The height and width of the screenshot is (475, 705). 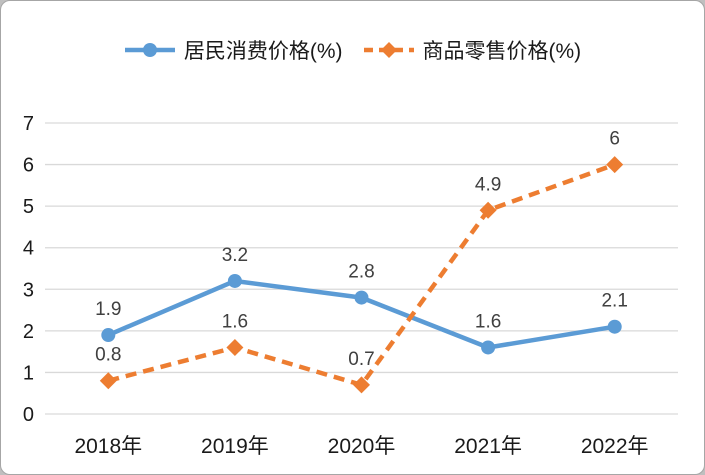 I want to click on chart-legend: 居民消费价格(%) 商品零售价格(%), so click(x=352, y=50).